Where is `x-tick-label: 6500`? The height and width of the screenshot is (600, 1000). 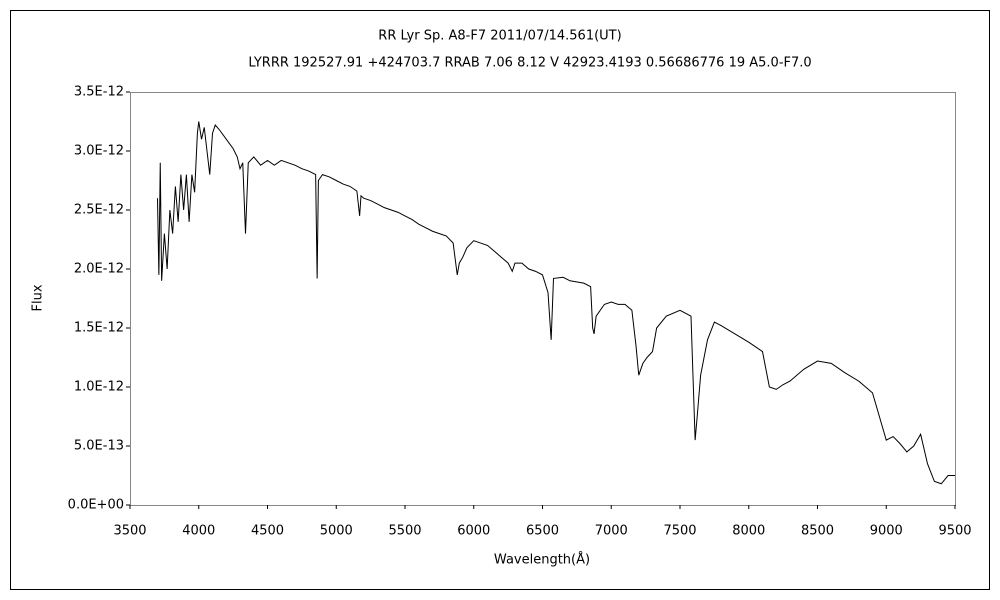
x-tick-label: 6500 is located at coordinates (542, 531).